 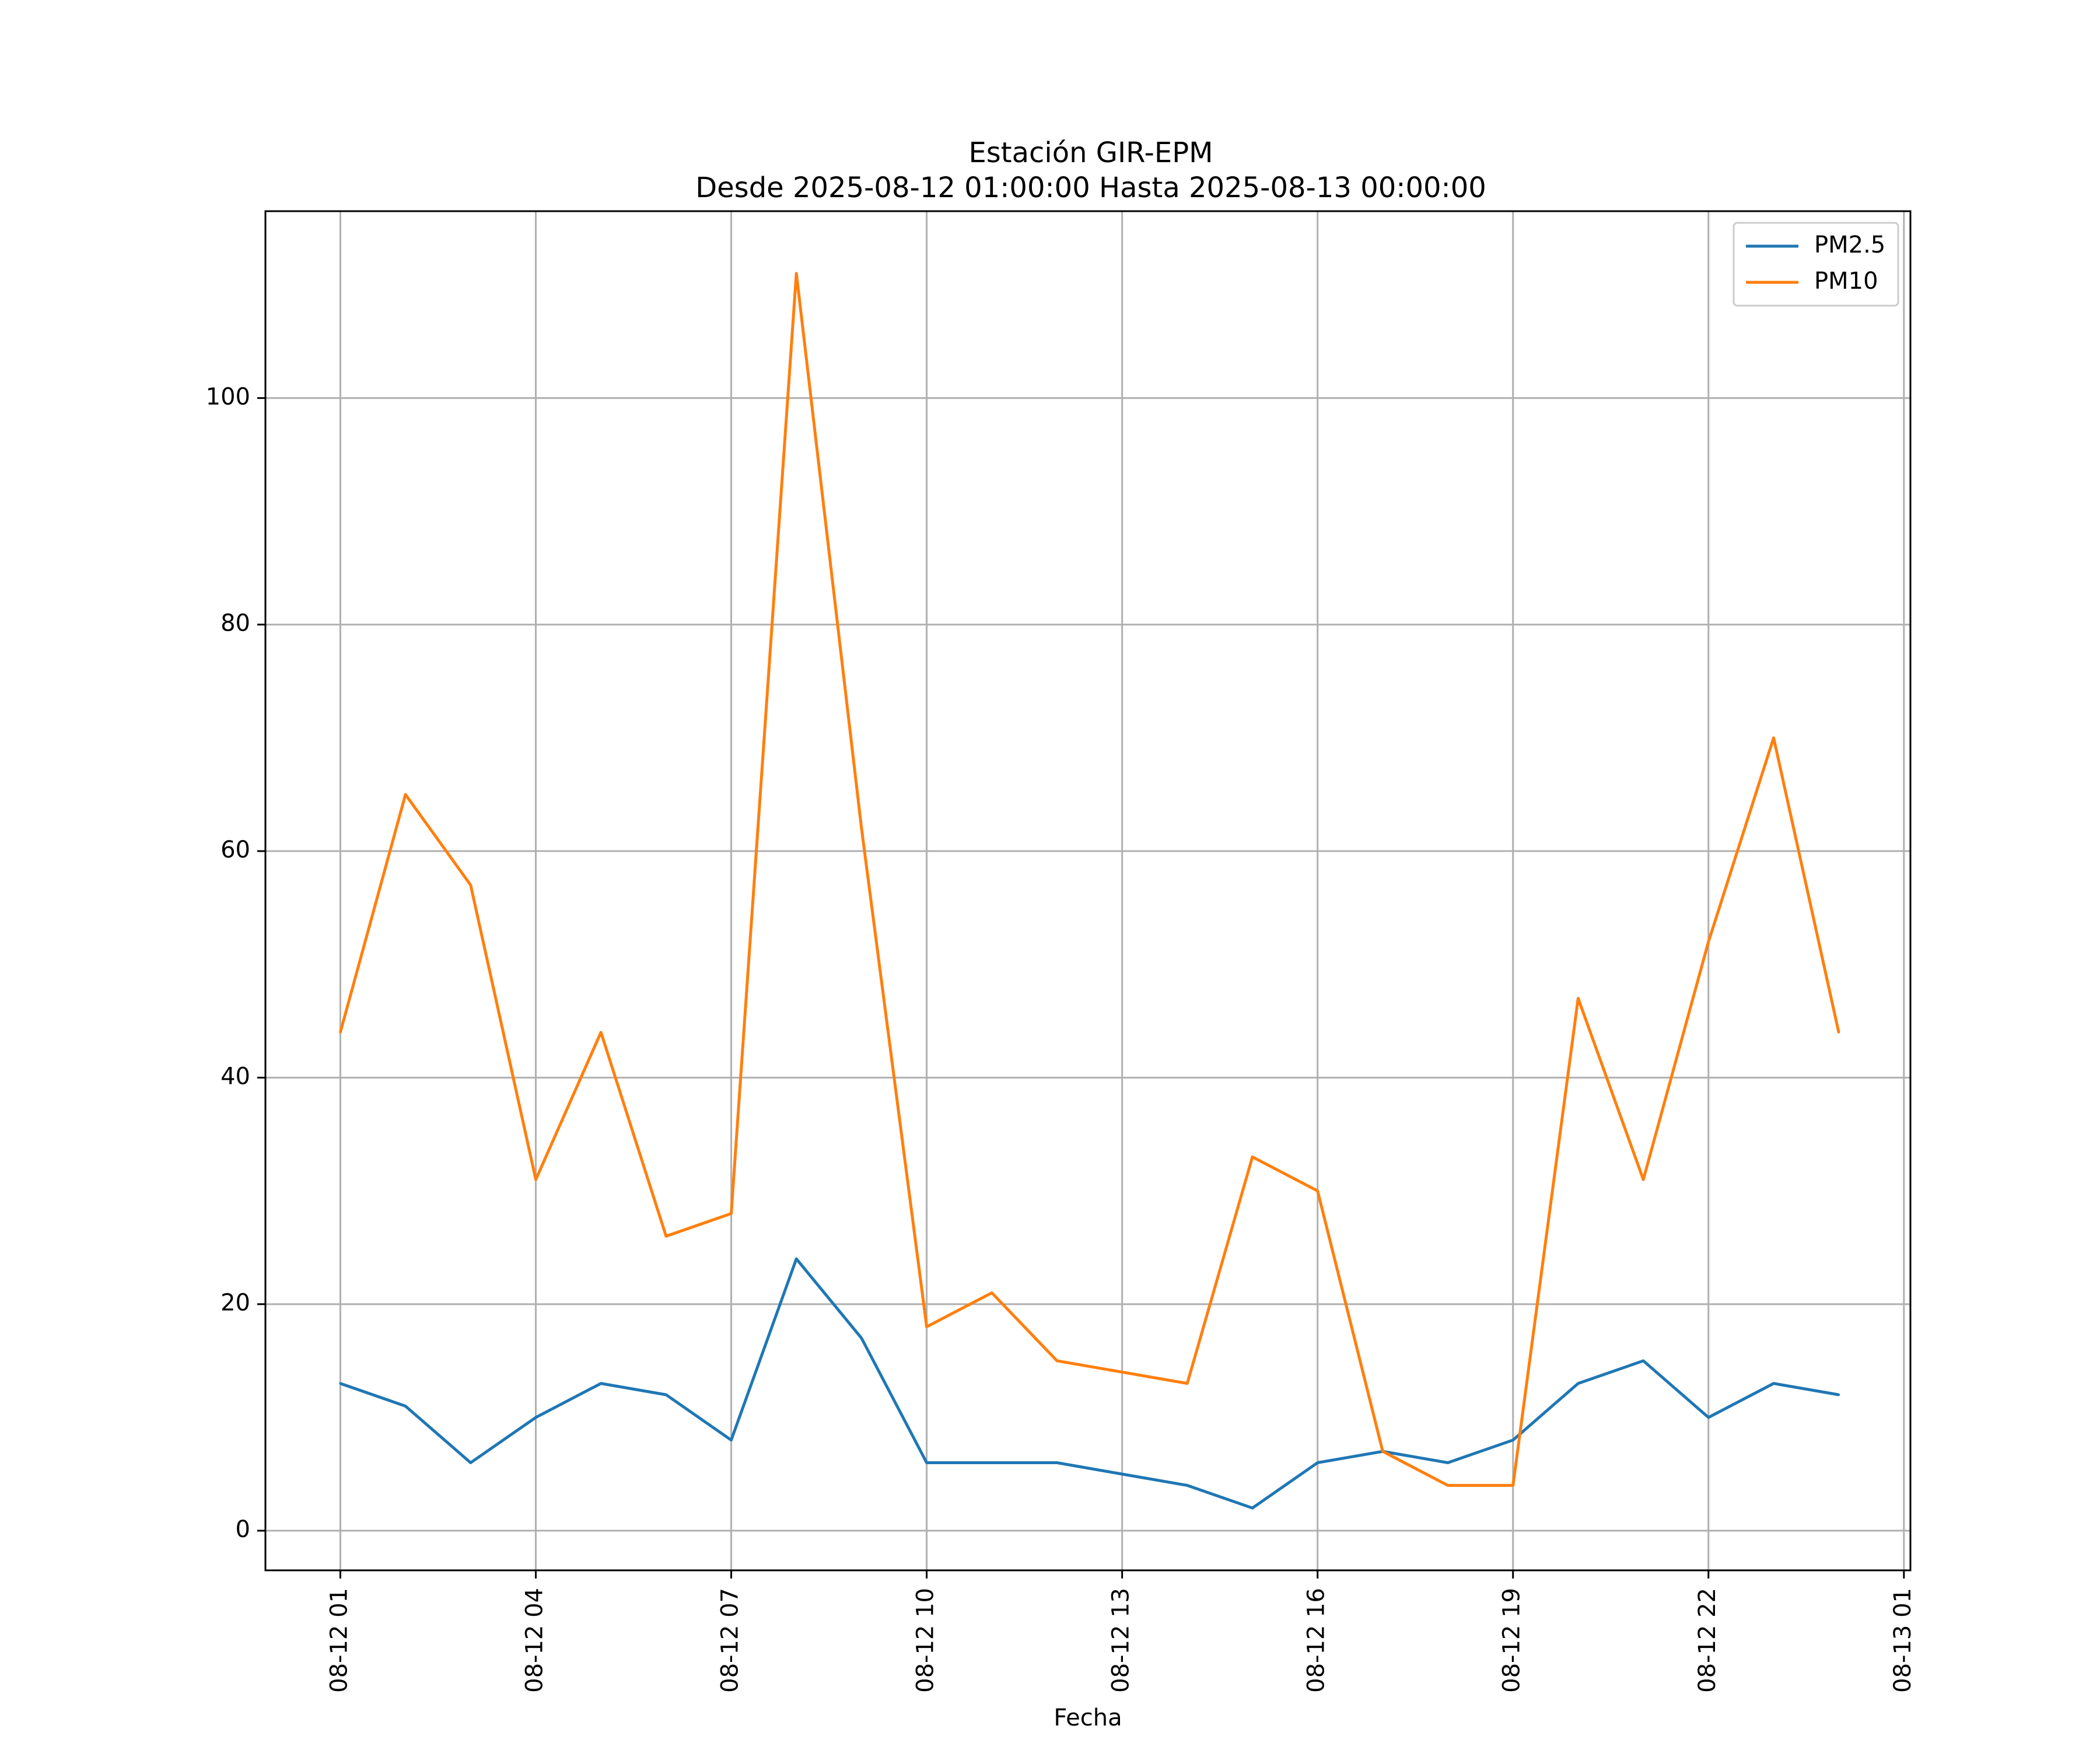 What do you see at coordinates (1849, 245) in the screenshot?
I see `legend-label: PM2.5` at bounding box center [1849, 245].